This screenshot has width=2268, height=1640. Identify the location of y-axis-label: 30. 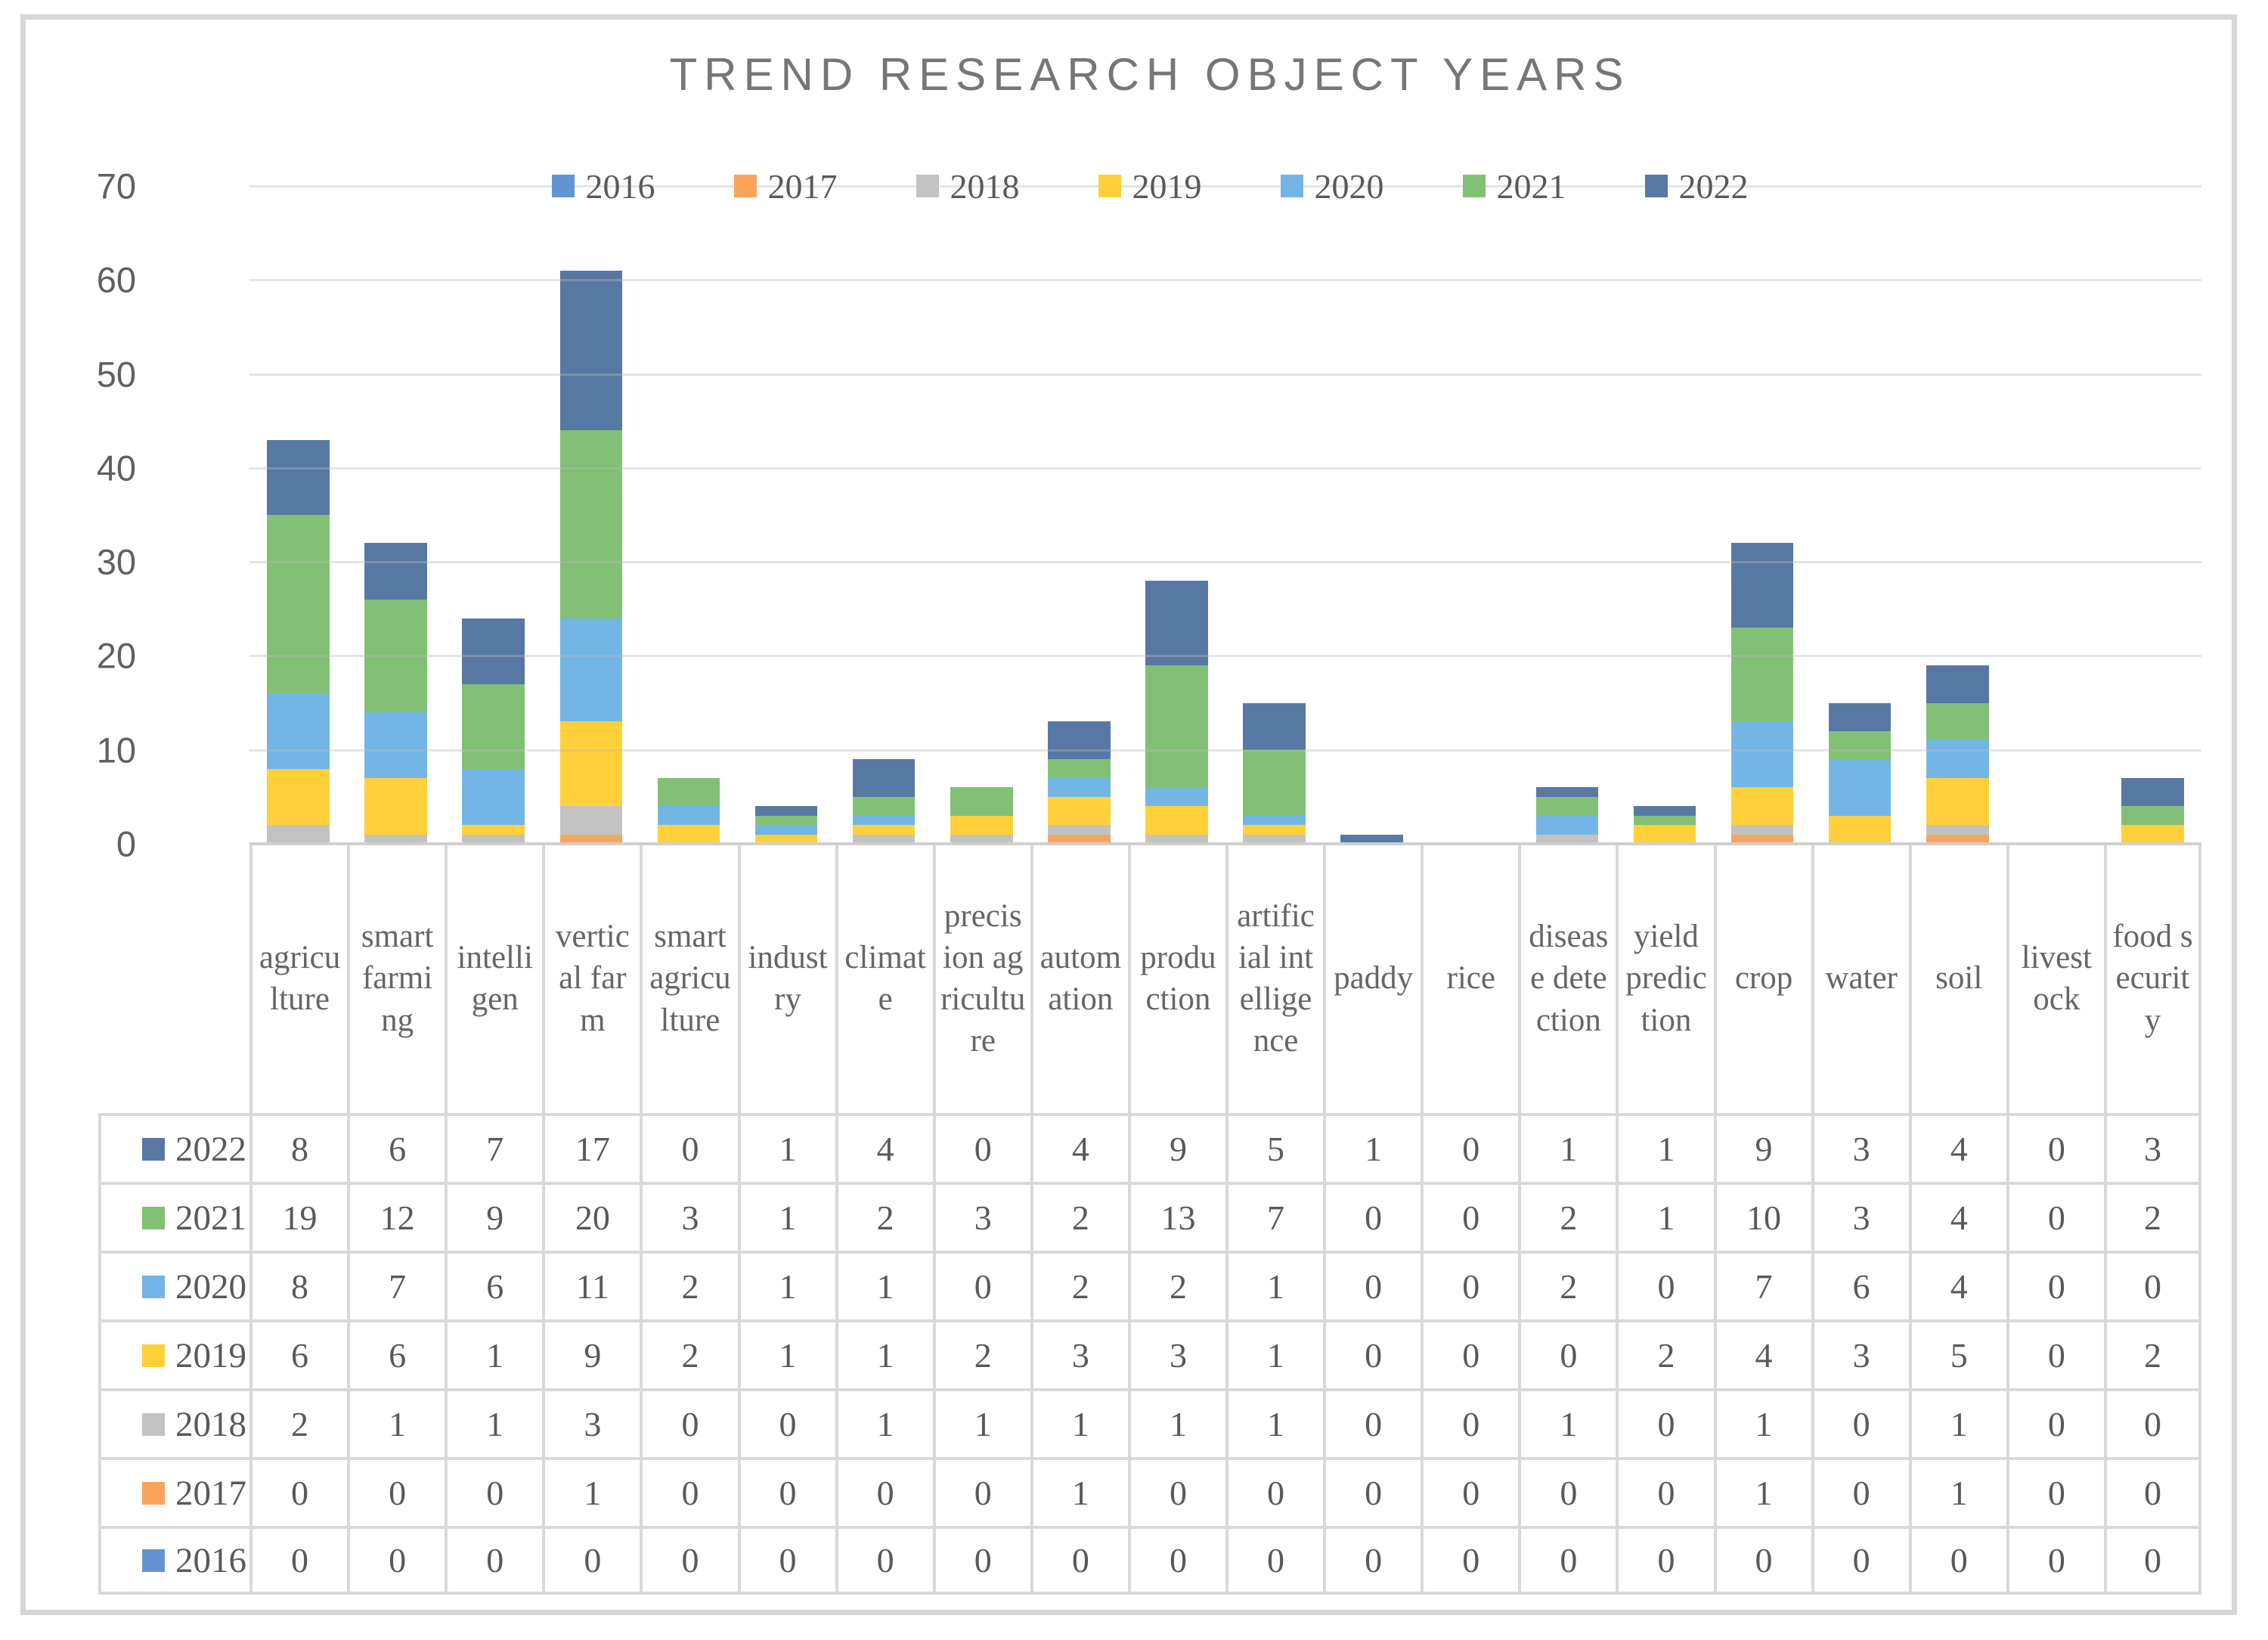
(116, 561).